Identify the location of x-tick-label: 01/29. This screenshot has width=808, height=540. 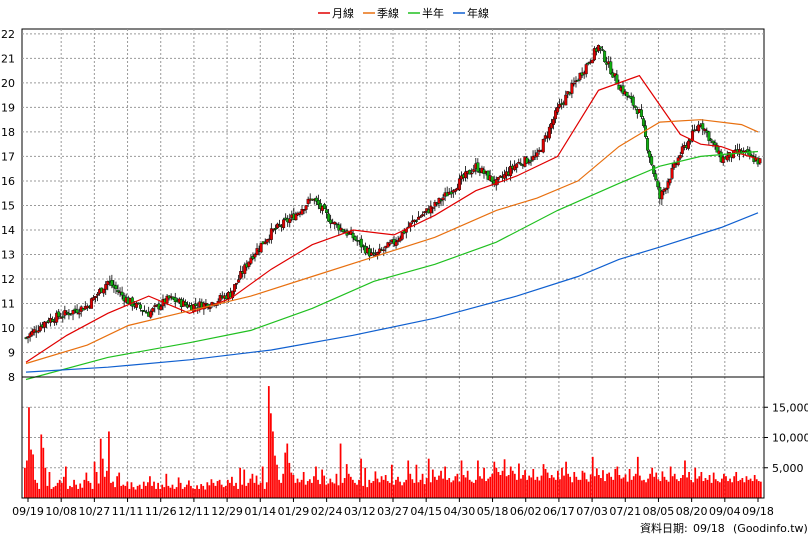
(294, 511).